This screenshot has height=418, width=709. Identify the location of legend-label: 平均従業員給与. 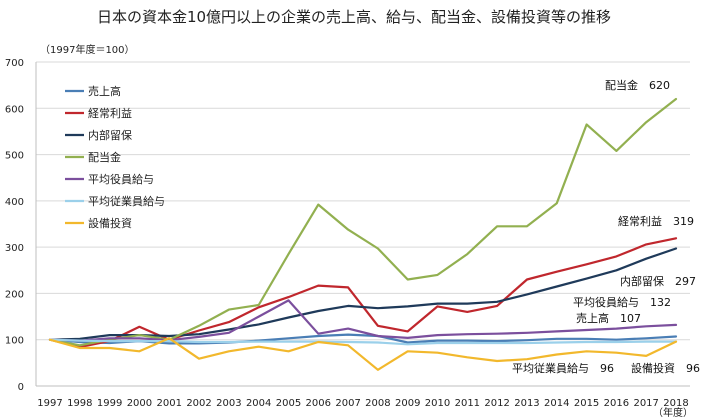
(126, 201).